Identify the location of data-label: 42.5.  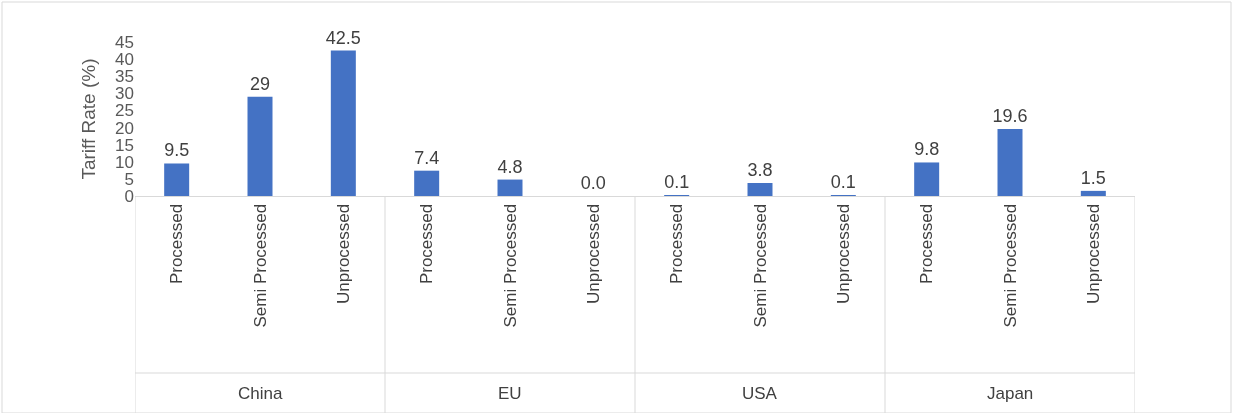
(343, 37).